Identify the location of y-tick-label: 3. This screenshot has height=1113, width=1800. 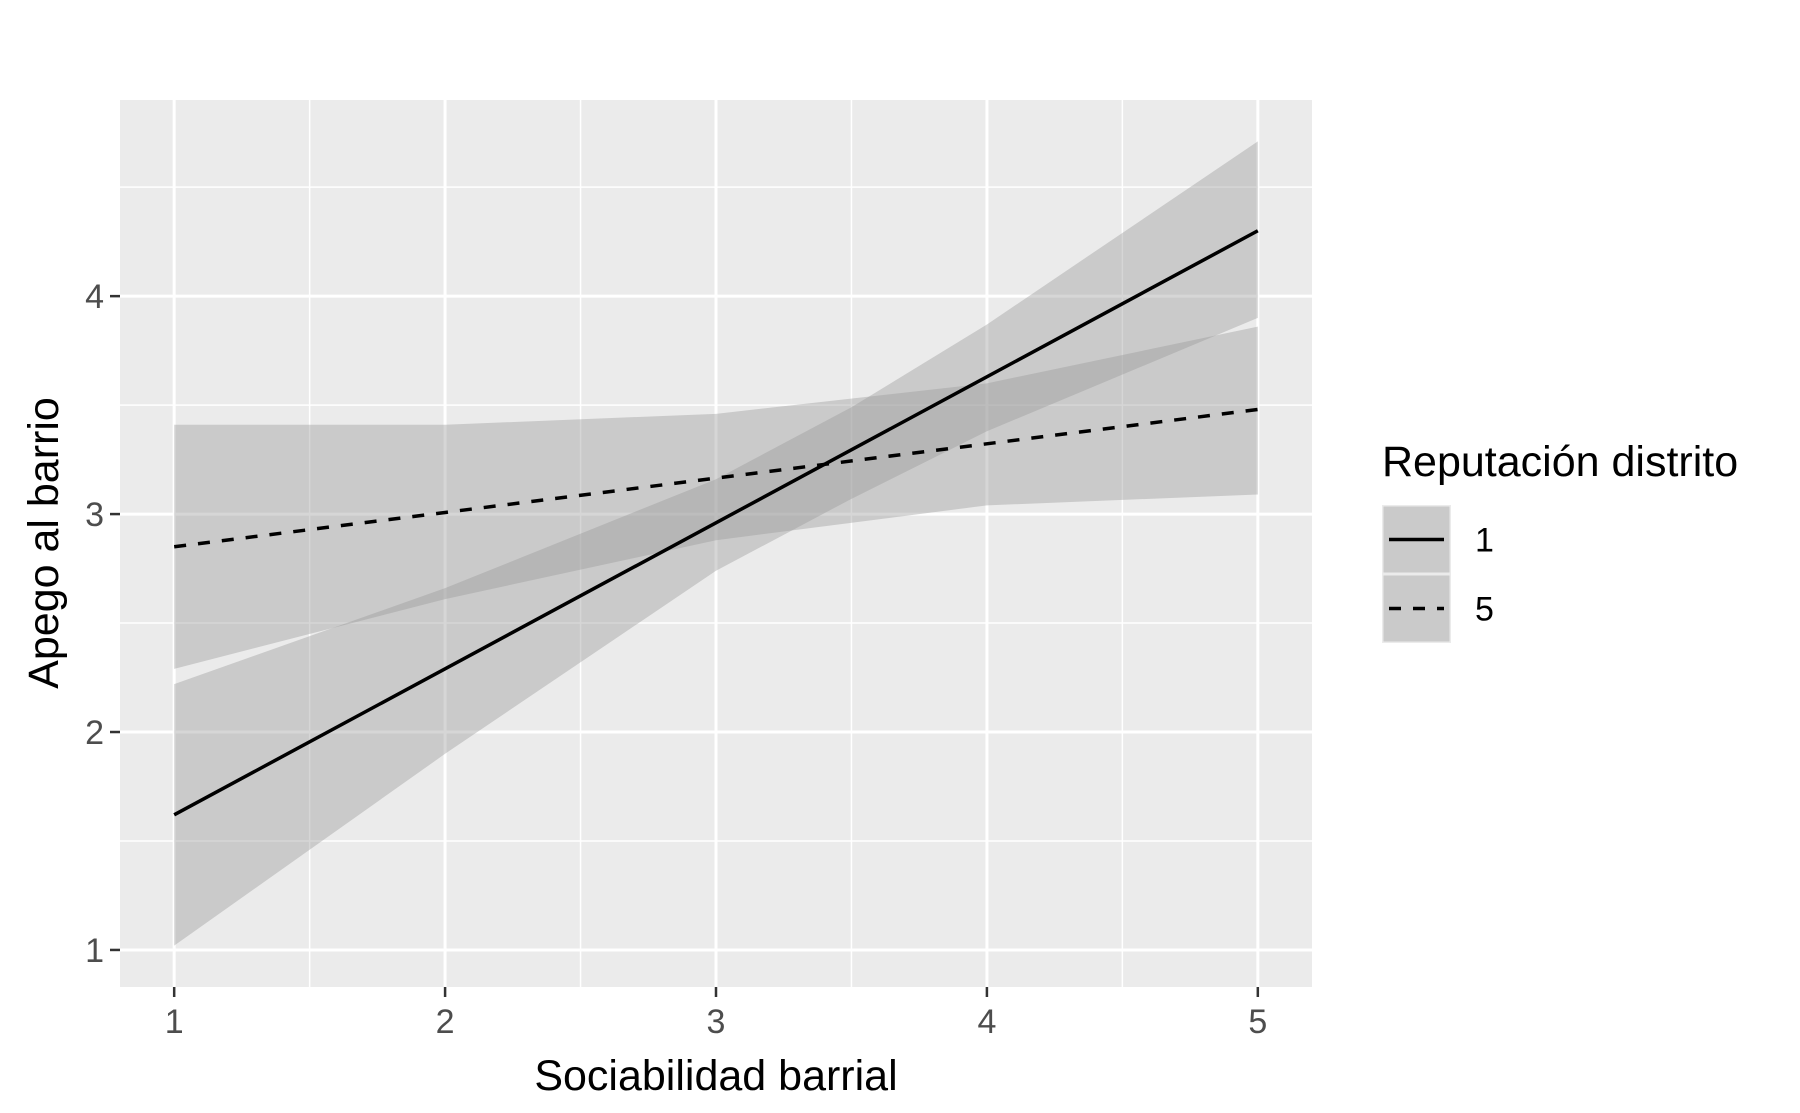
(94, 515).